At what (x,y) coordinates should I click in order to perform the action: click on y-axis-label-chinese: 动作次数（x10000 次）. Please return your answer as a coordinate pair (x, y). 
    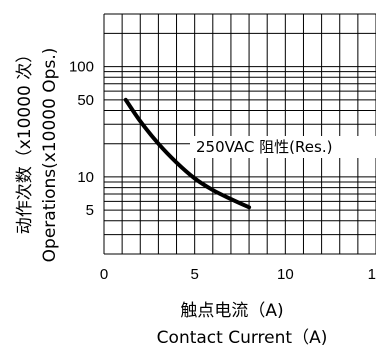
    Looking at the image, I should click on (25, 140).